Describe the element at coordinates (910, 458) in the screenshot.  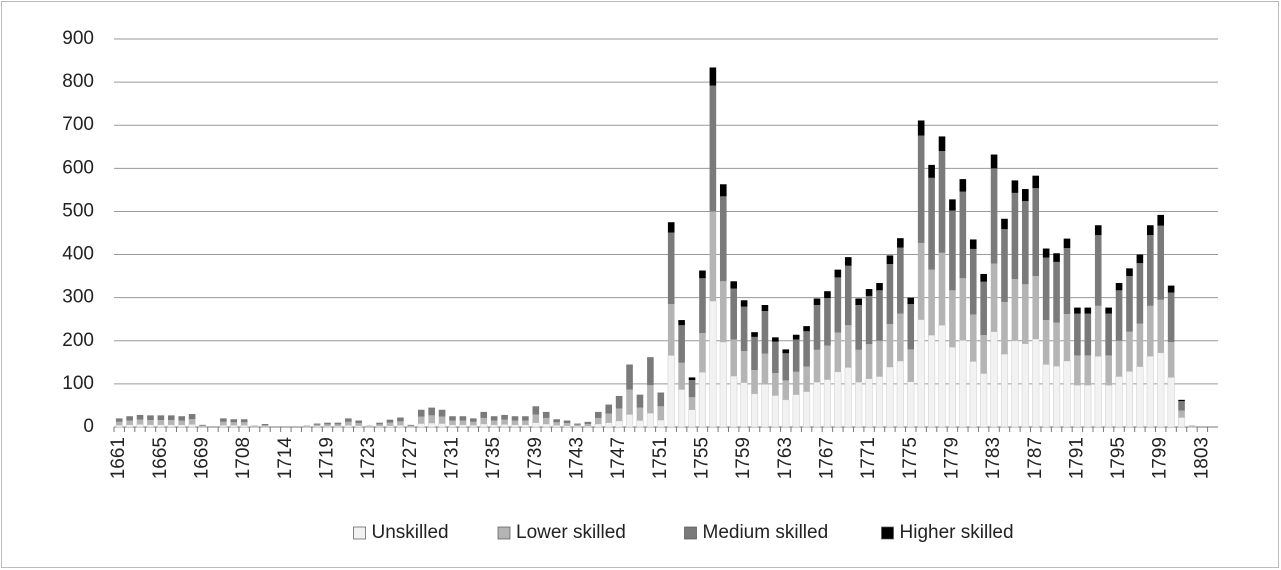
I see `x-tick-label: 1775` at that location.